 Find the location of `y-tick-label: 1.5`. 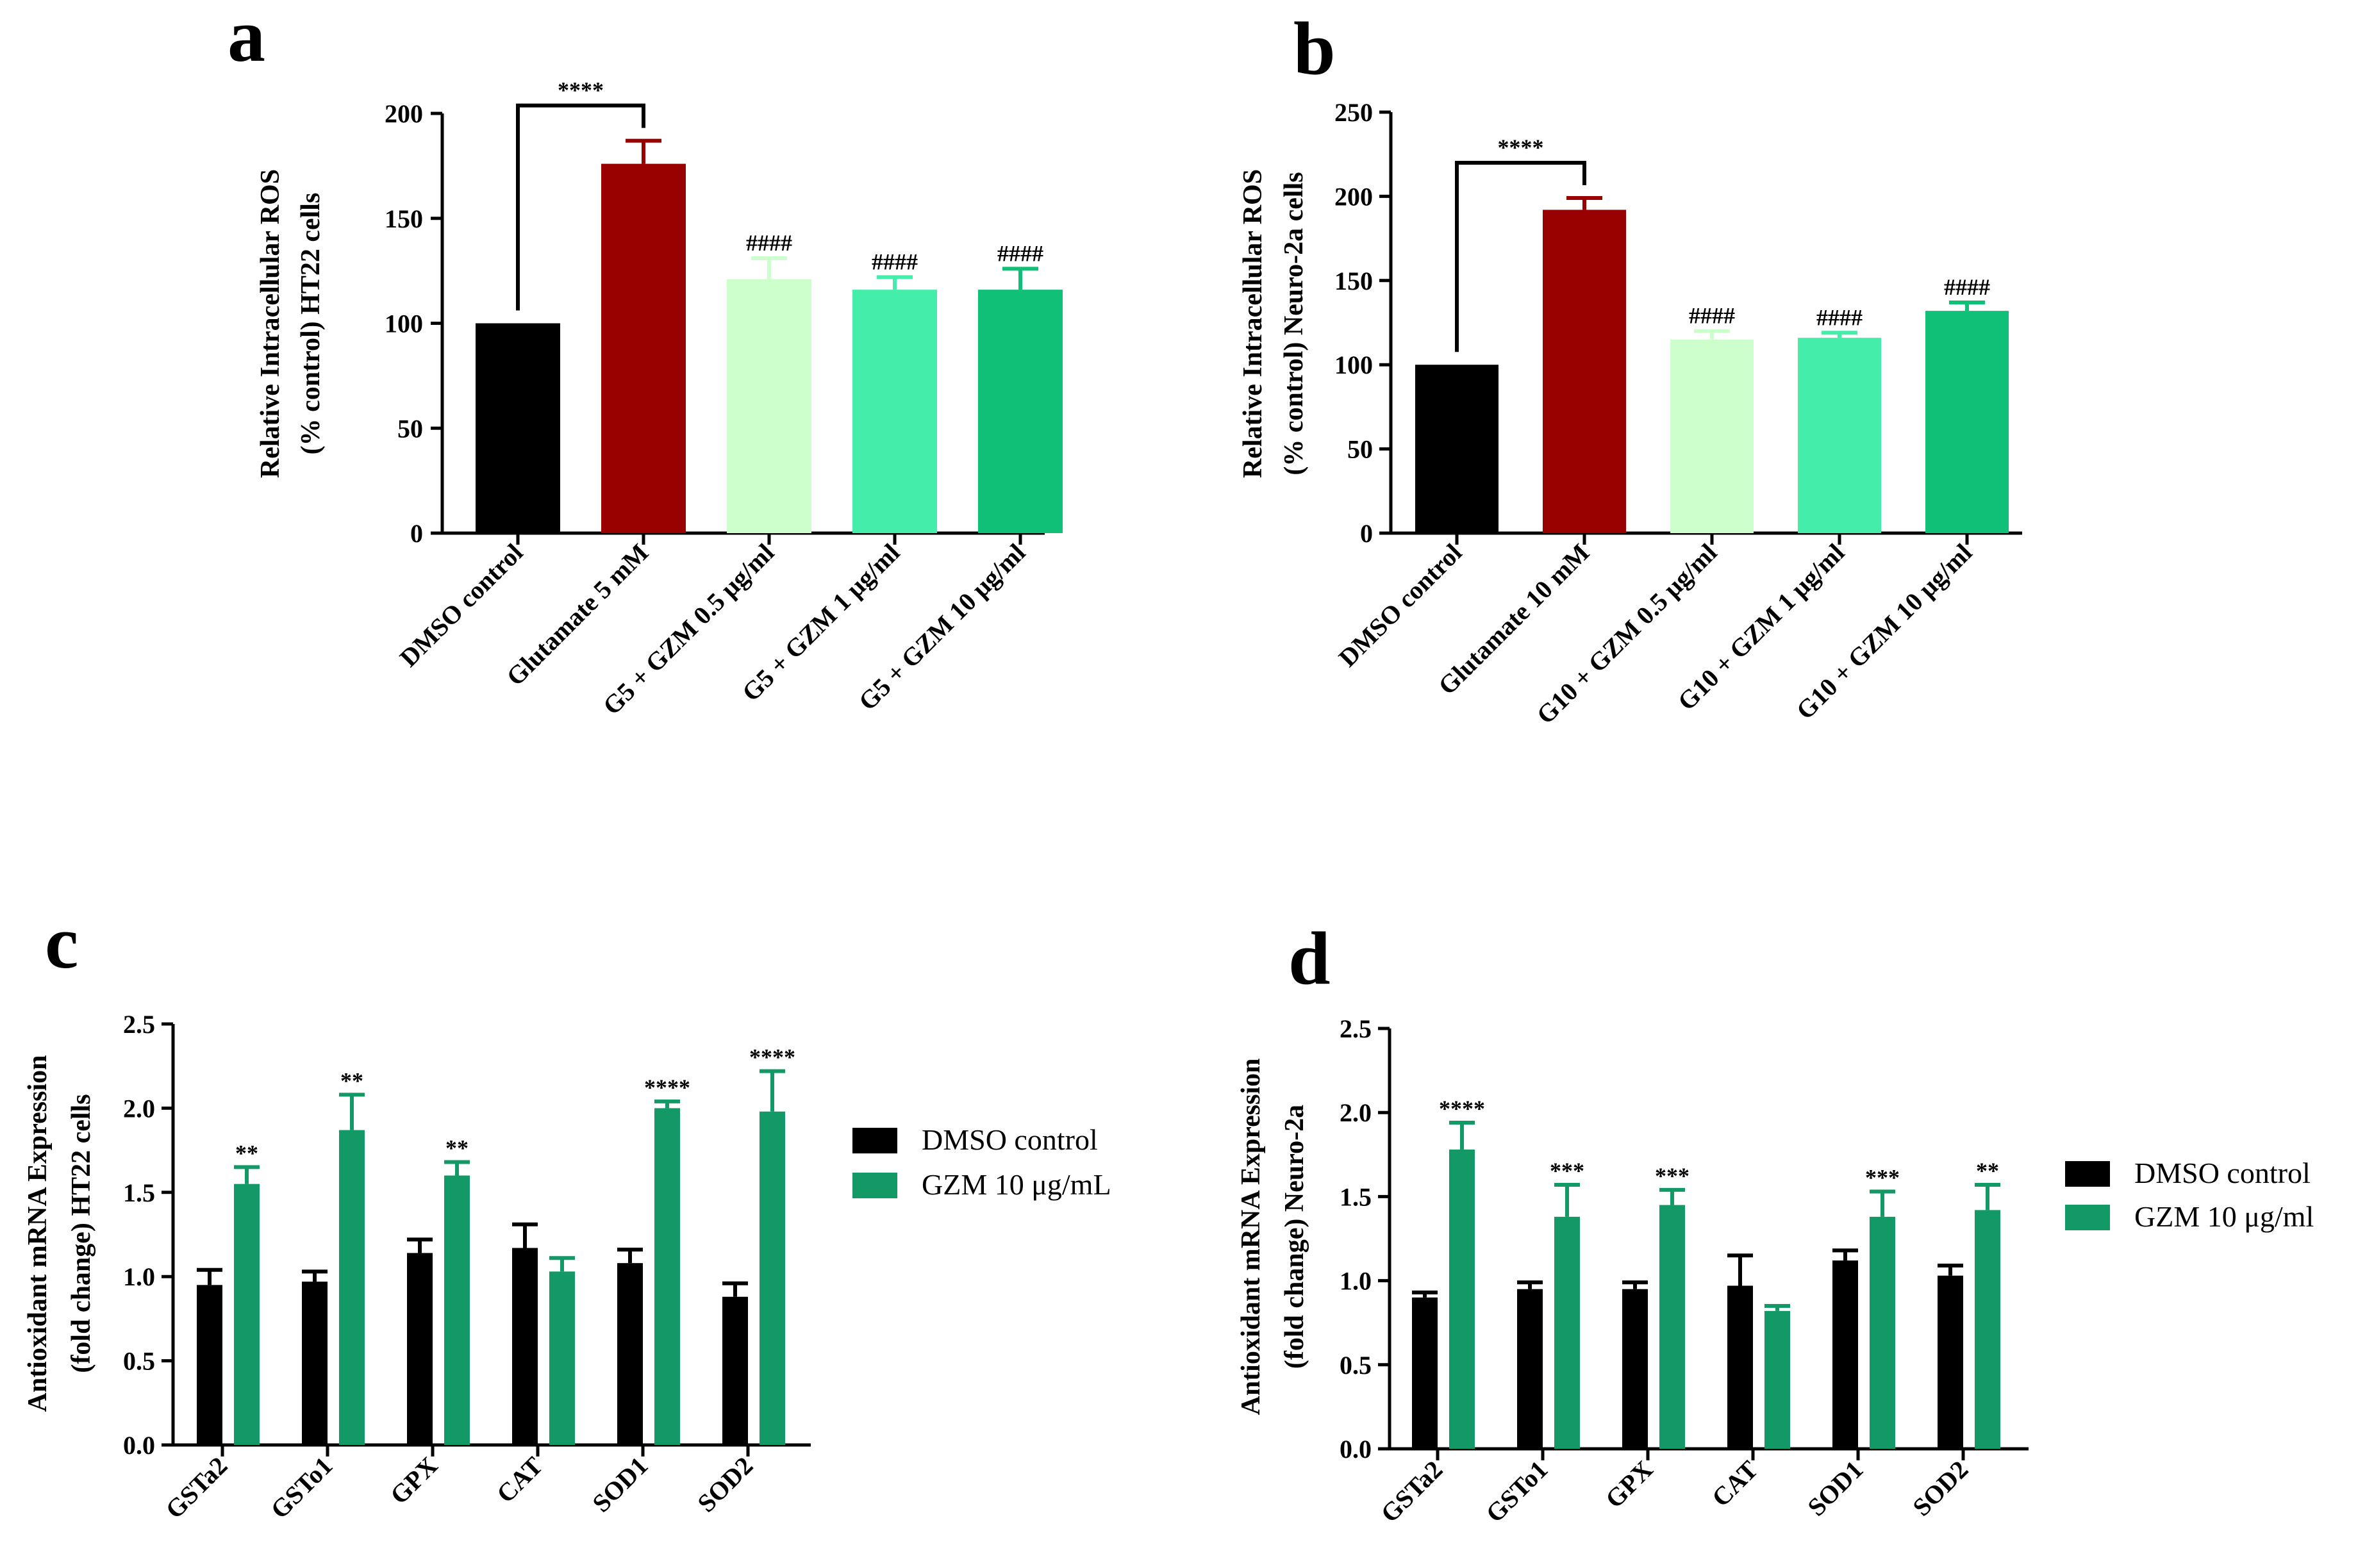

y-tick-label: 1.5 is located at coordinates (139, 1192).